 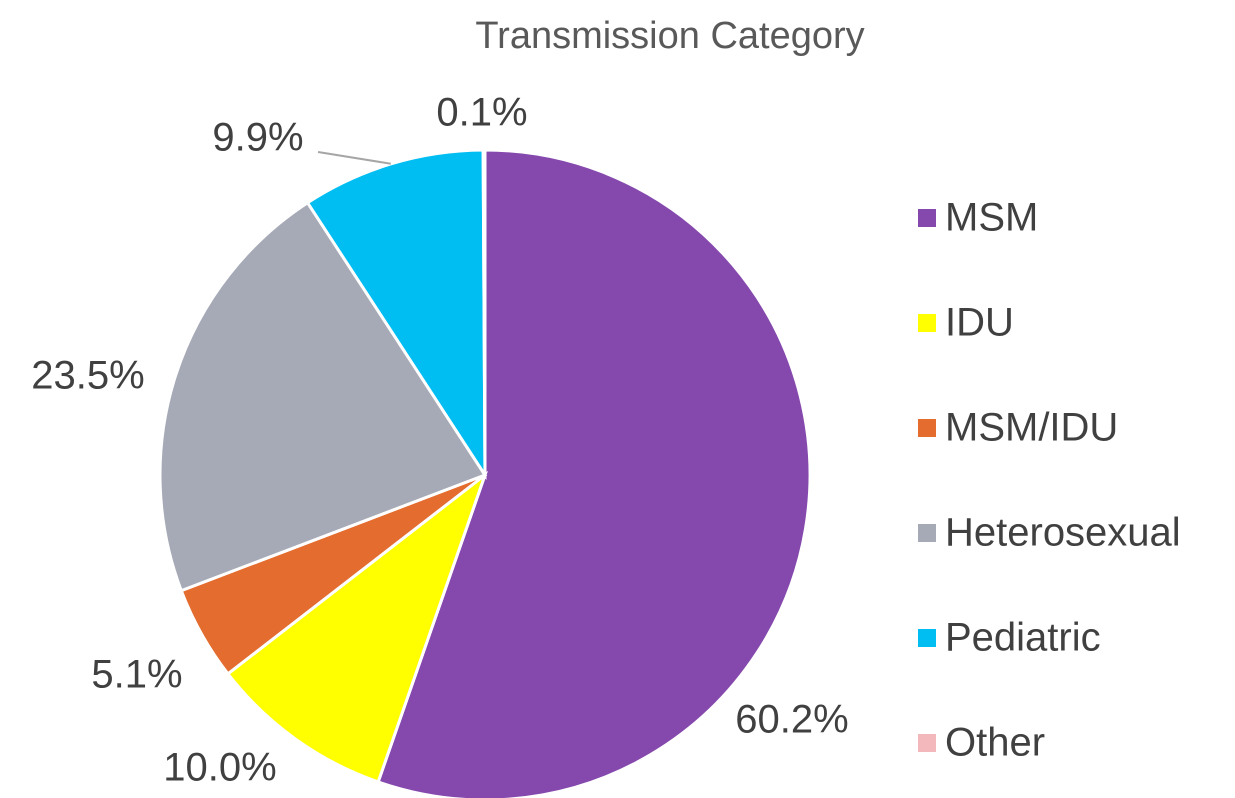 What do you see at coordinates (257, 138) in the screenshot?
I see `data-label: 9.9%` at bounding box center [257, 138].